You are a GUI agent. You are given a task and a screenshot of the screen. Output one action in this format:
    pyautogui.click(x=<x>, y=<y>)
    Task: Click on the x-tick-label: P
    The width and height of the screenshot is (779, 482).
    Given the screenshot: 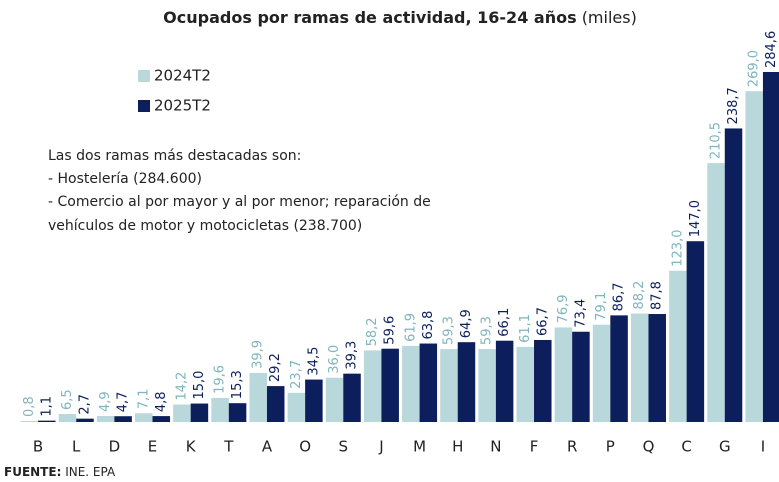 What is the action you would take?
    pyautogui.click(x=610, y=447)
    